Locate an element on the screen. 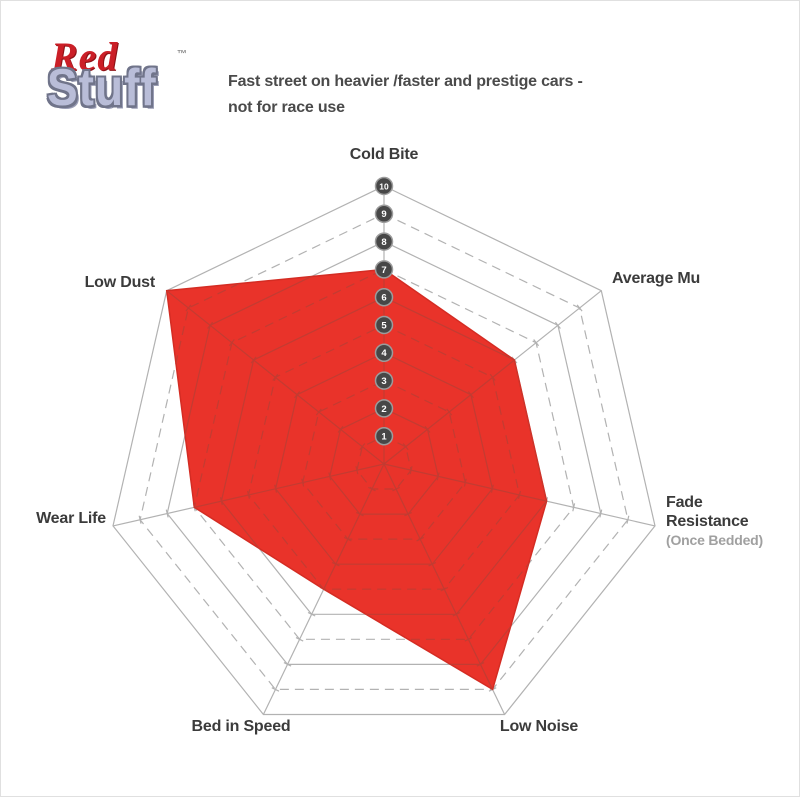 Image resolution: width=800 pixels, height=797 pixels. axis-label-fade-resistance-sub: (Once Bedded) is located at coordinates (714, 540).